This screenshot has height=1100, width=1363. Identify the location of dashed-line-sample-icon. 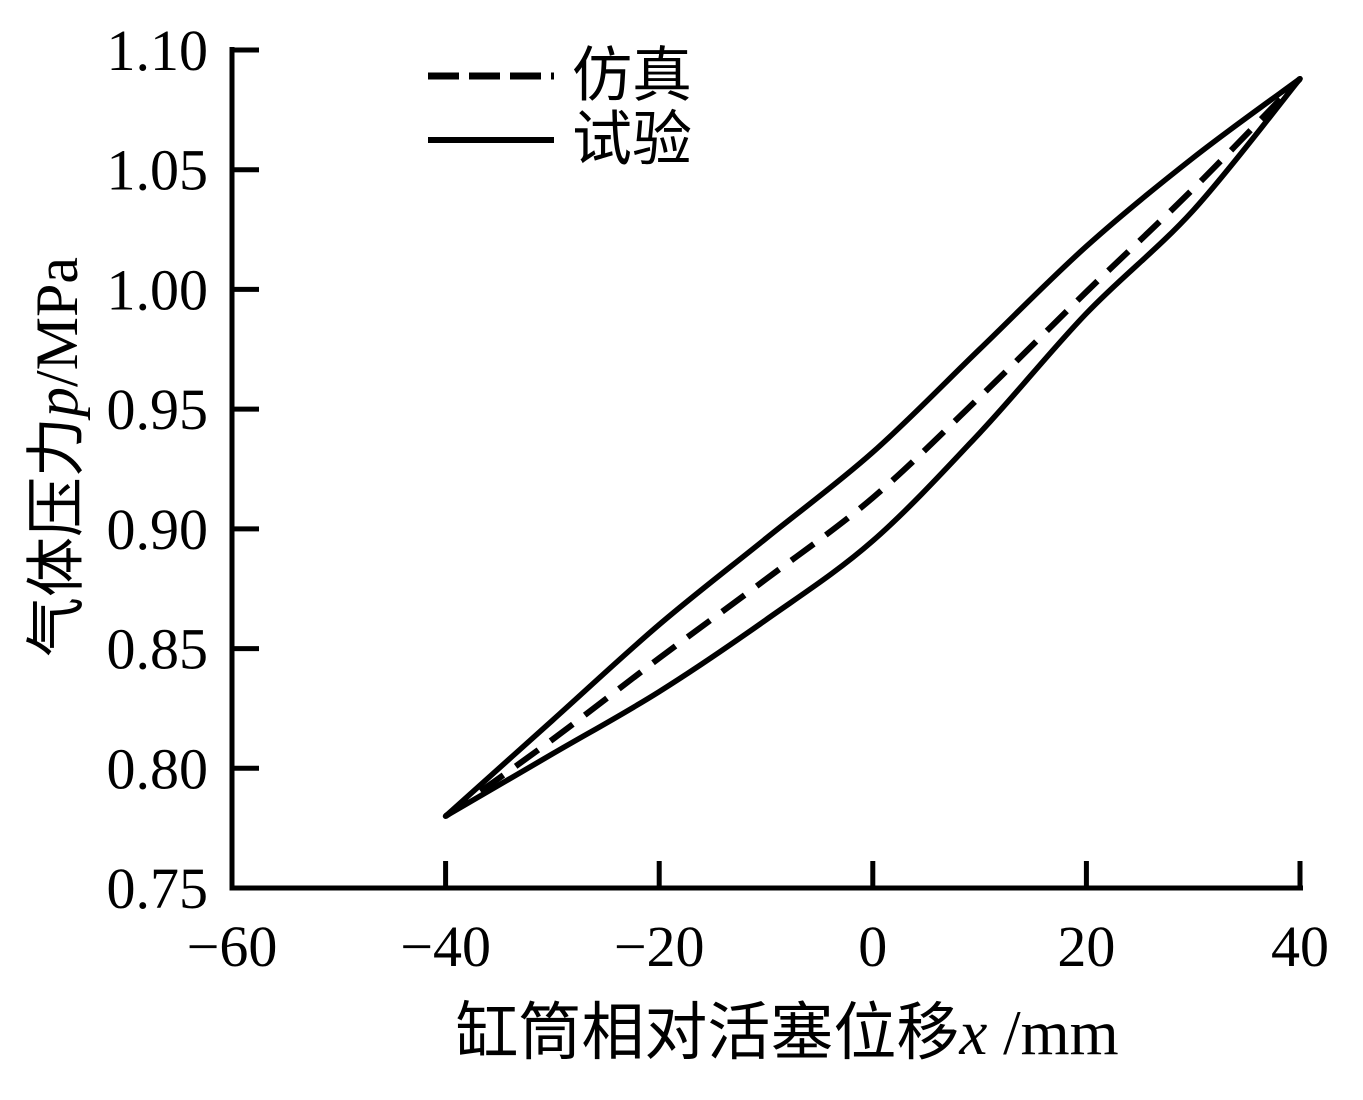
(491, 76).